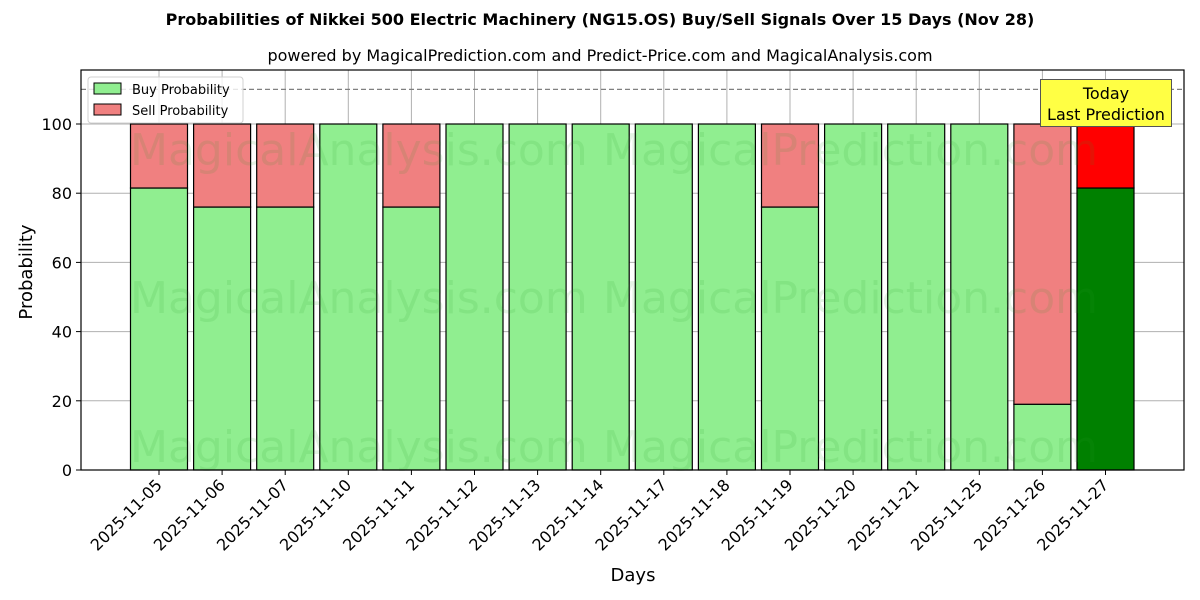  I want to click on y-axis: 0 20 40 60 80 100 Probability, so click(48, 297).